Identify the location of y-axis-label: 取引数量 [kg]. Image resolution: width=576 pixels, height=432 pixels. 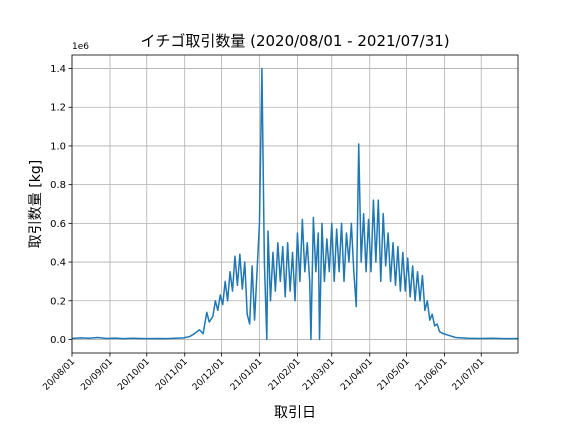
(36, 204).